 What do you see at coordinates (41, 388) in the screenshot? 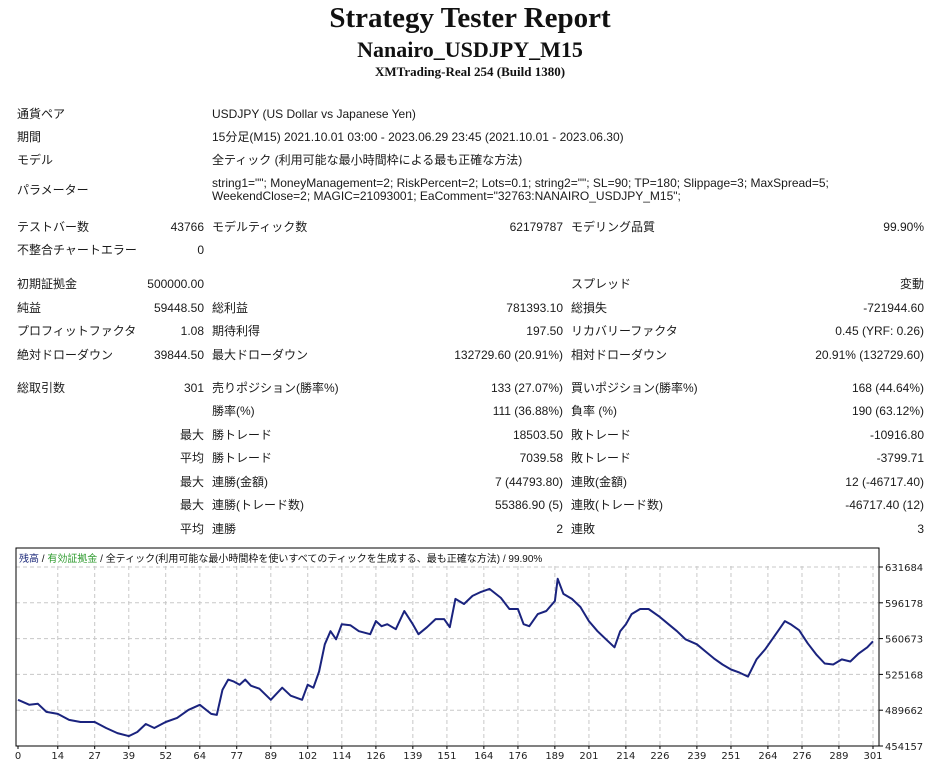
I see `trades-label: 総取引数` at bounding box center [41, 388].